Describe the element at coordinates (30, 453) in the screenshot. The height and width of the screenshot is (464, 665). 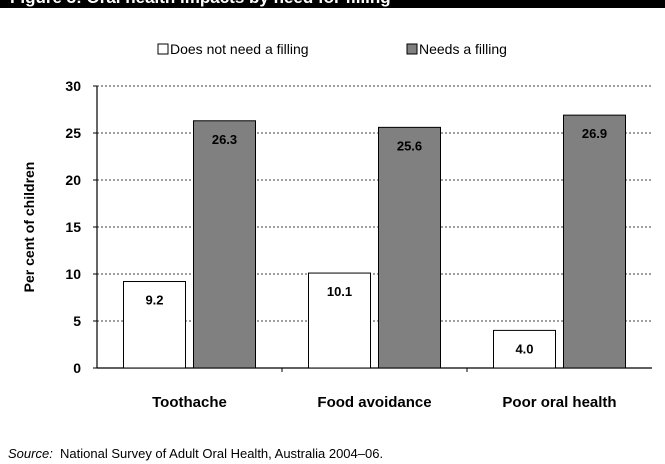
I see `source-label: Source:` at that location.